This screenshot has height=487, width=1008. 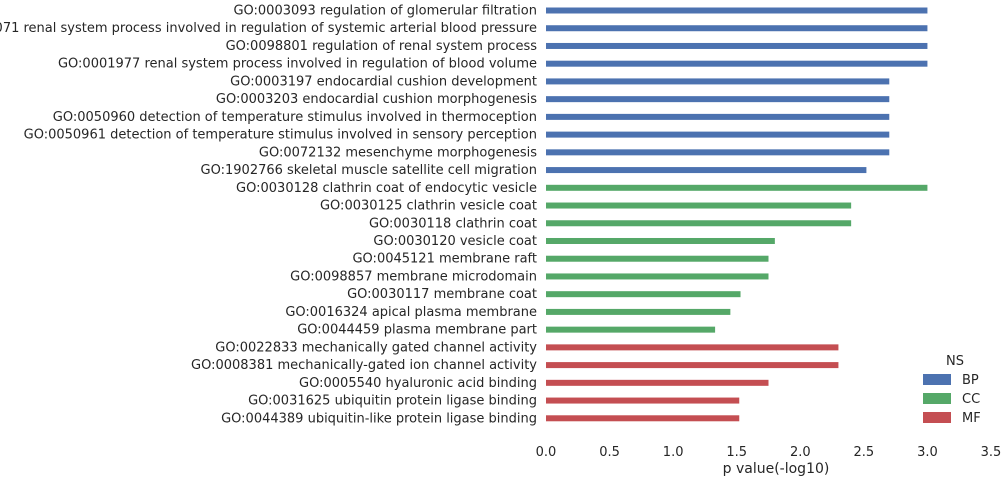 I want to click on x-tick-label: 1.0, so click(x=673, y=452).